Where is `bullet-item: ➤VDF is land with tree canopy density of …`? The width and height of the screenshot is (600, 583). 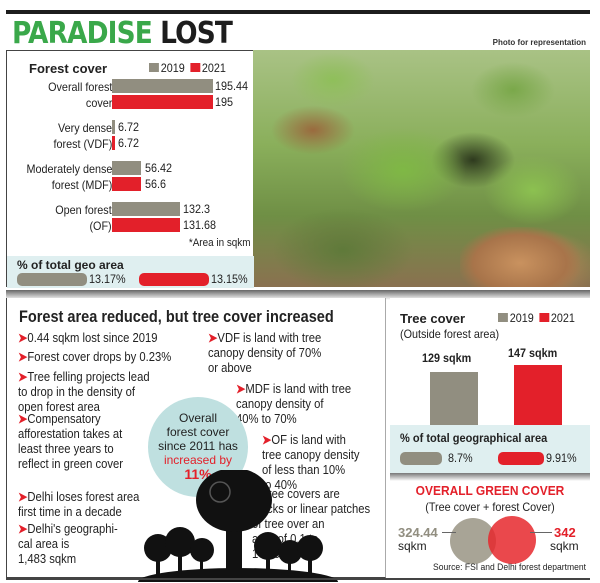 bullet-item: ➤VDF is land with tree canopy density of … is located at coordinates (265, 353).